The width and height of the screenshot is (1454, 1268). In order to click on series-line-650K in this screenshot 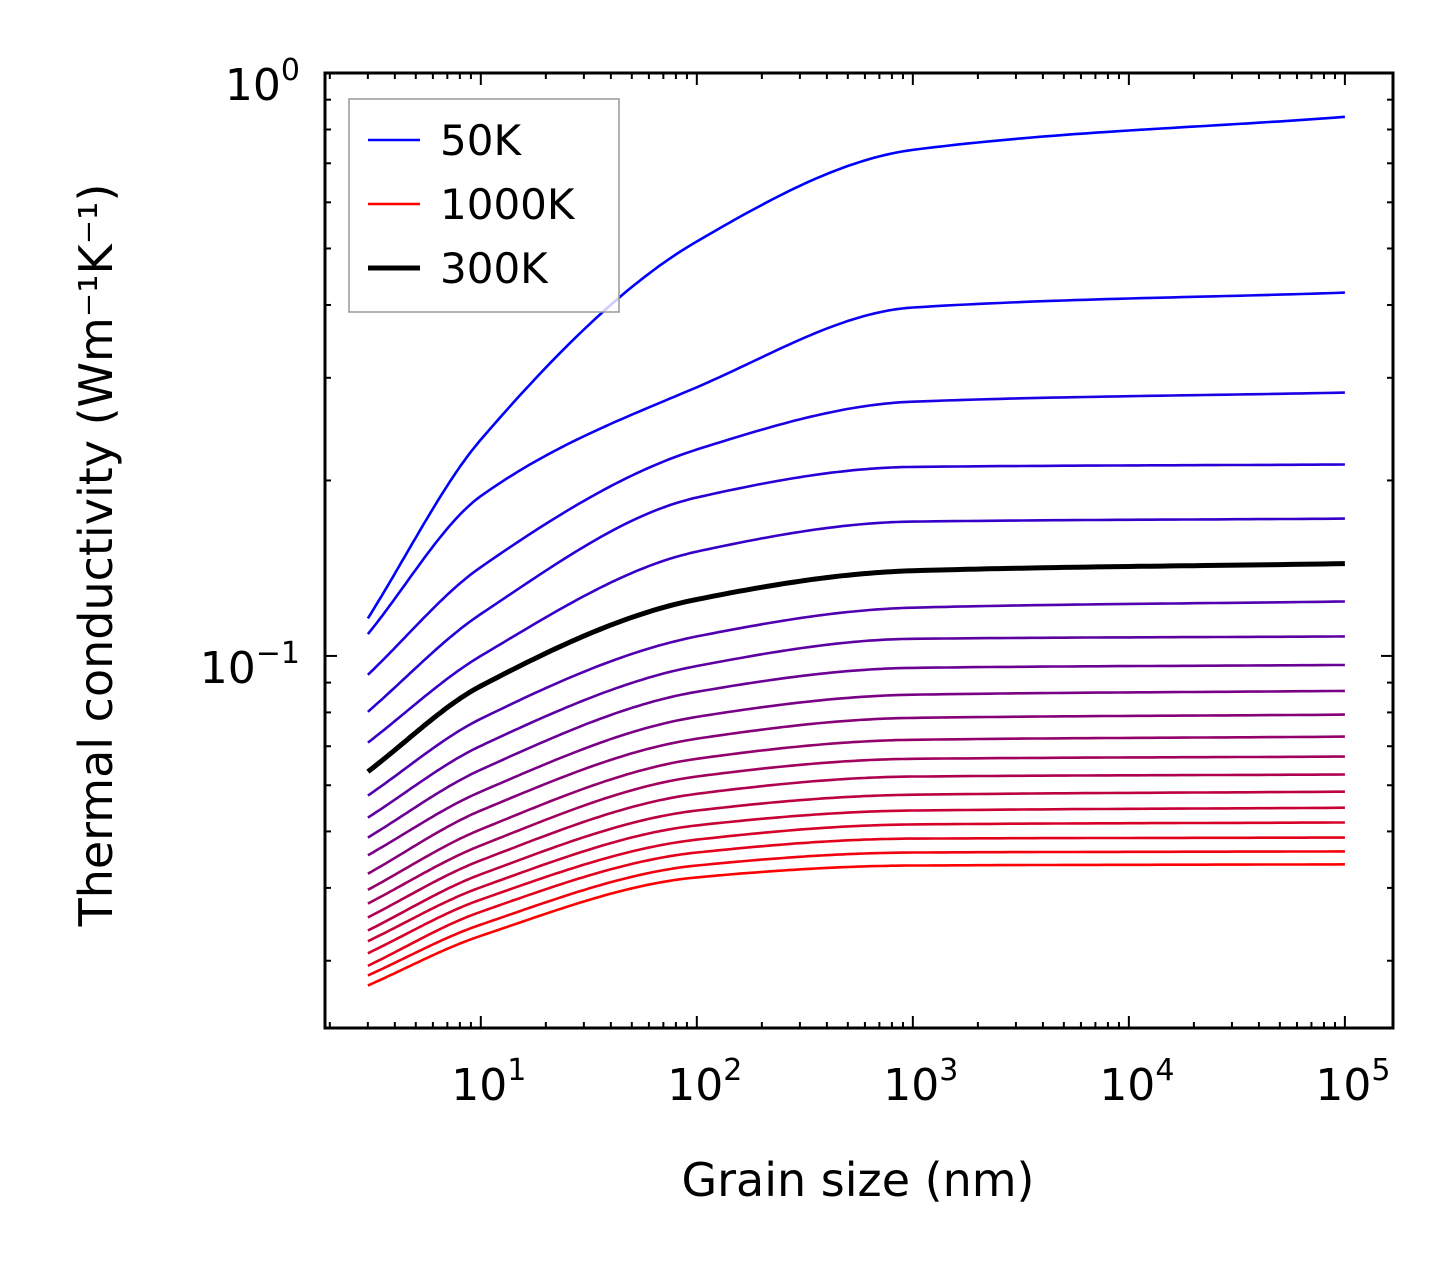, I will do `click(856, 830)`.